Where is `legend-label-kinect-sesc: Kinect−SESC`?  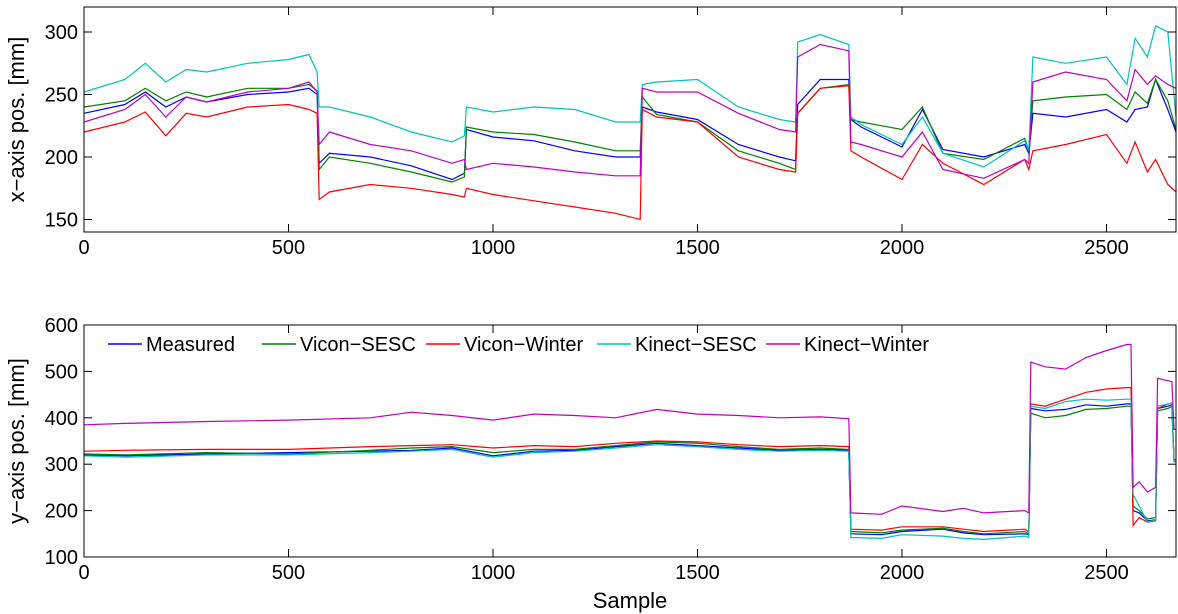
legend-label-kinect-sesc: Kinect−SESC is located at coordinates (696, 345).